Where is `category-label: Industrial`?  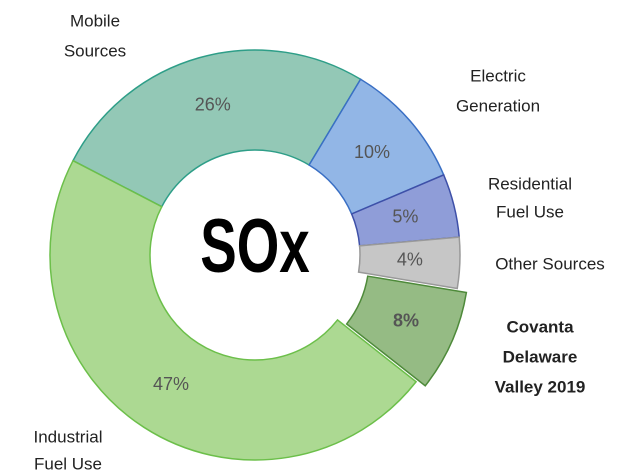 category-label: Industrial is located at coordinates (68, 436).